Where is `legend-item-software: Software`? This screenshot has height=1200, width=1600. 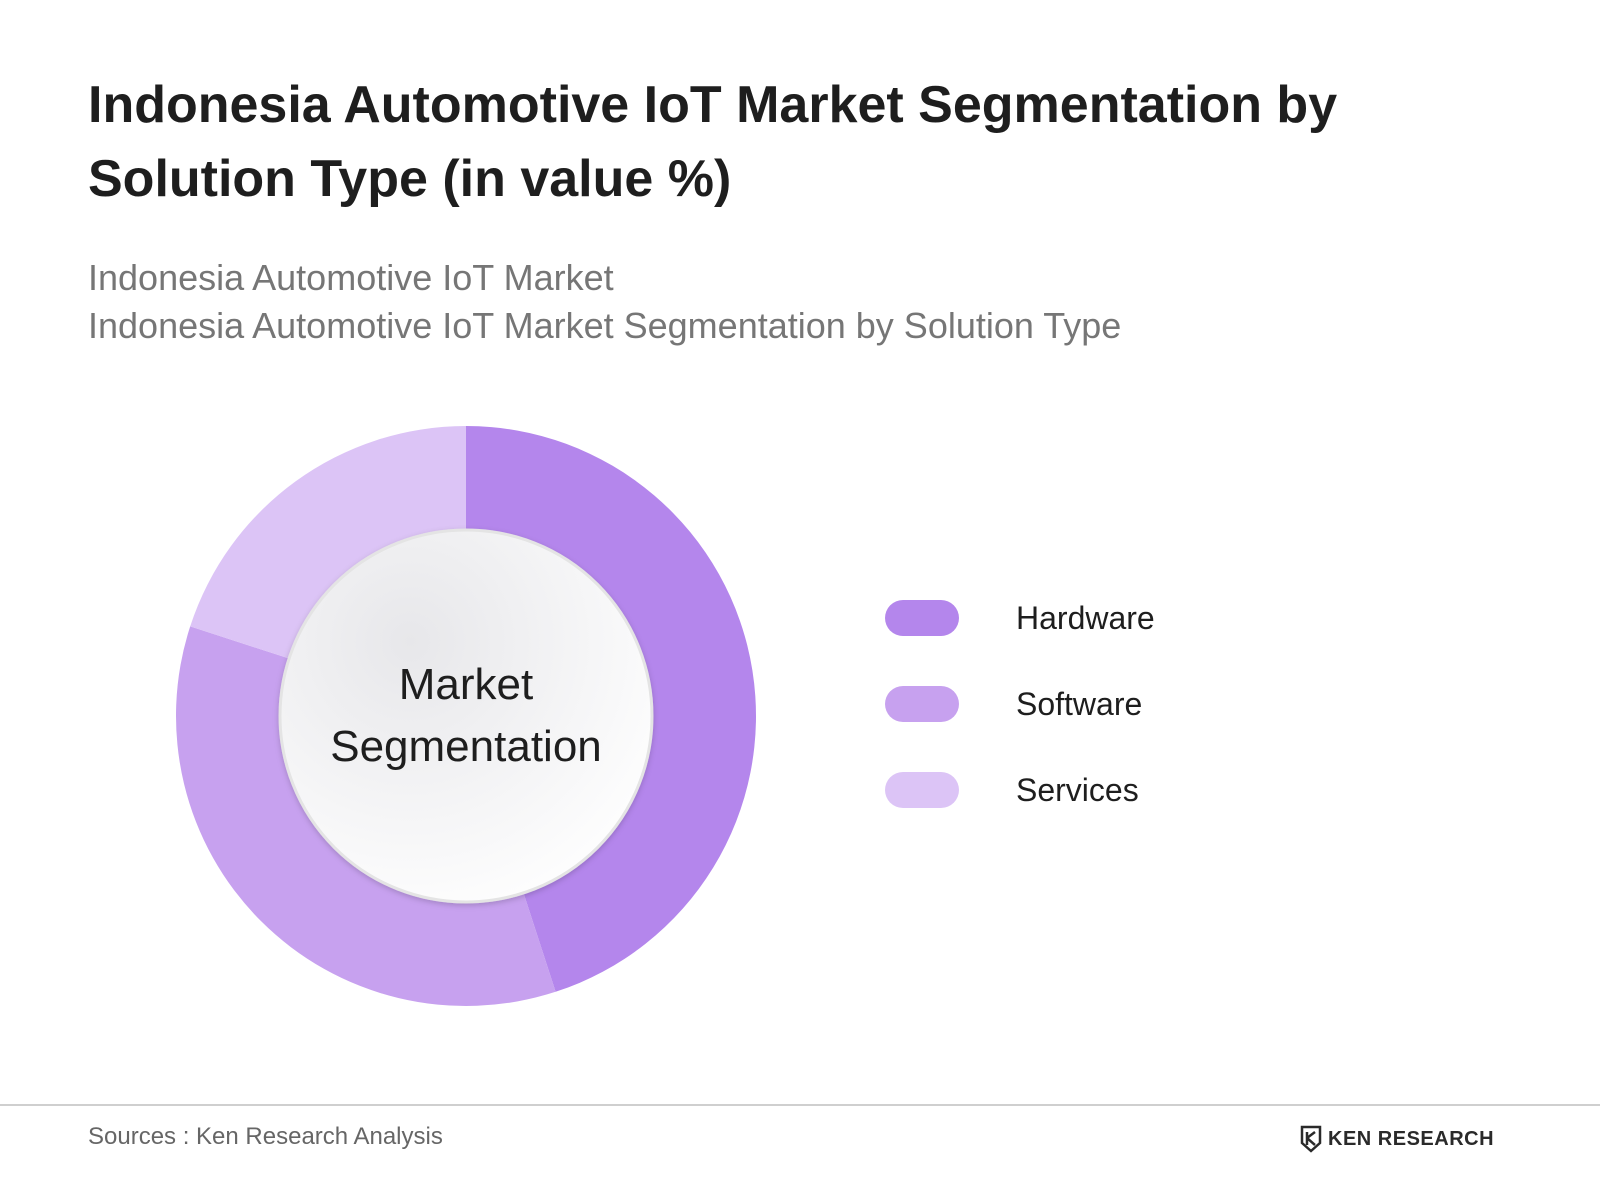
legend-item-software: Software is located at coordinates (1095, 704).